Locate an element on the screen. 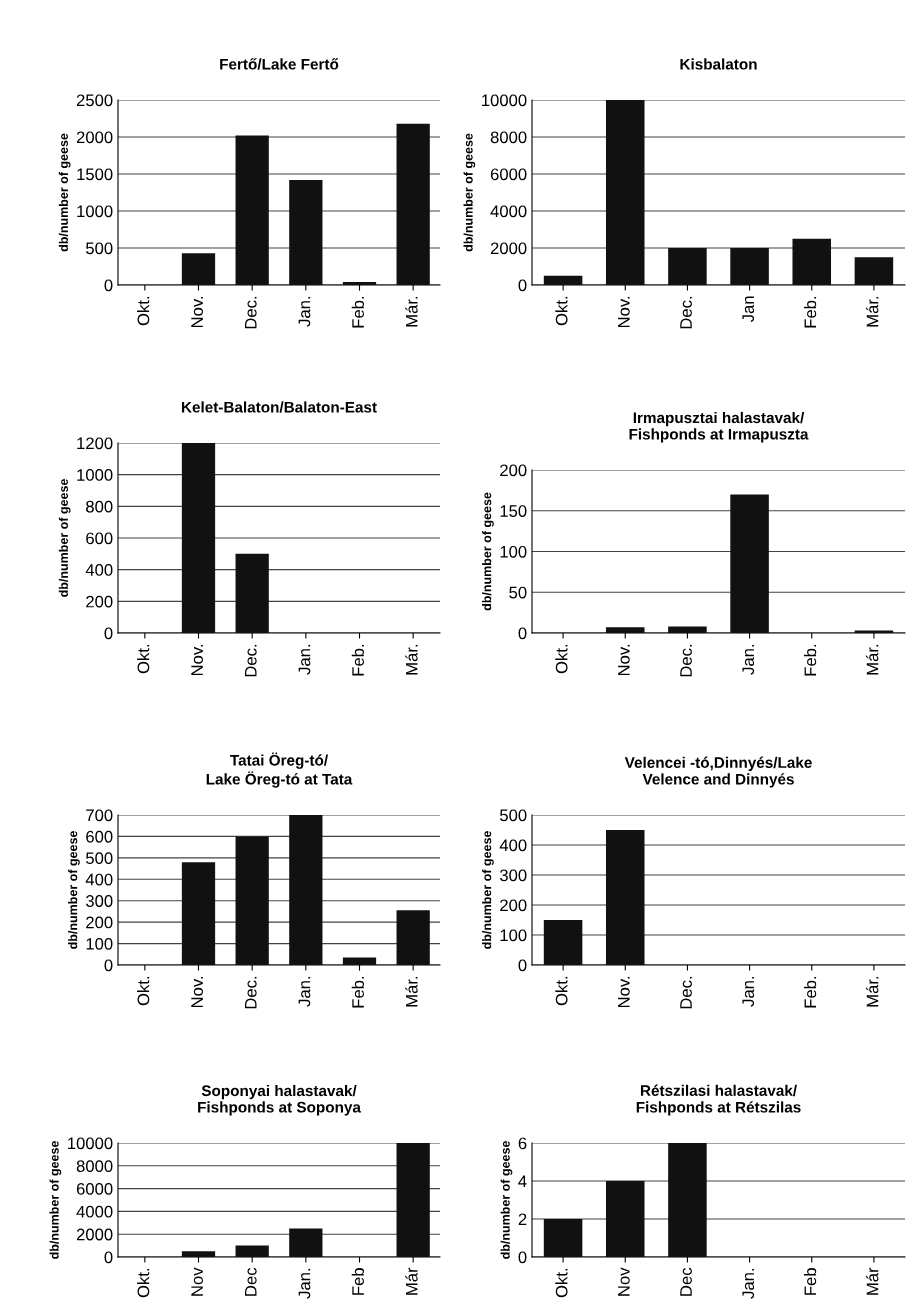  y-tick-label: 2 is located at coordinates (522, 1219).